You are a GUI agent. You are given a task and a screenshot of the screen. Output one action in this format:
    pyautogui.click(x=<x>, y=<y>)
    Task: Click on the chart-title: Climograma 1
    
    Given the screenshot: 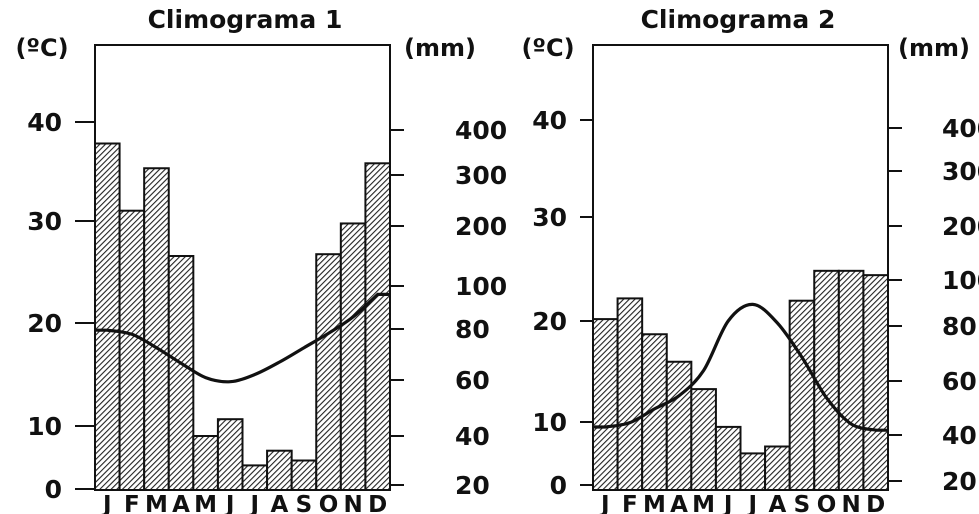 What is the action you would take?
    pyautogui.click(x=245, y=19)
    